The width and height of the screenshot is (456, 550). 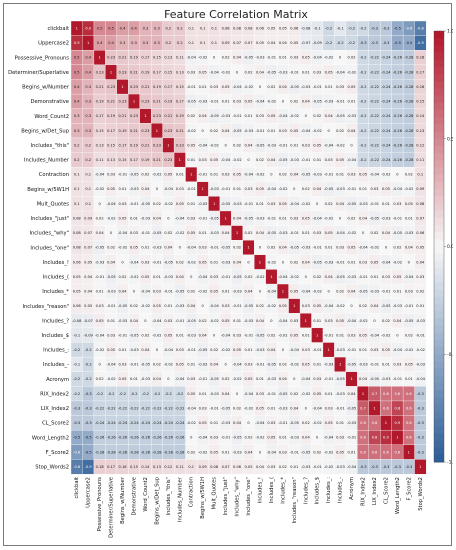 I want to click on cell-value-label: 0.8, so click(x=375, y=438).